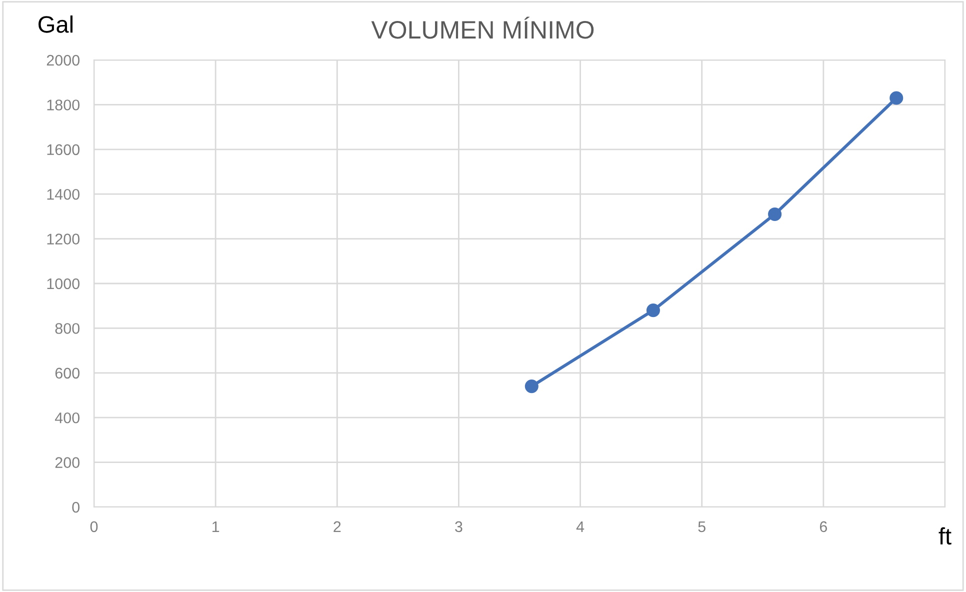 The image size is (966, 592). Describe the element at coordinates (337, 526) in the screenshot. I see `x-tick-label: 2` at that location.